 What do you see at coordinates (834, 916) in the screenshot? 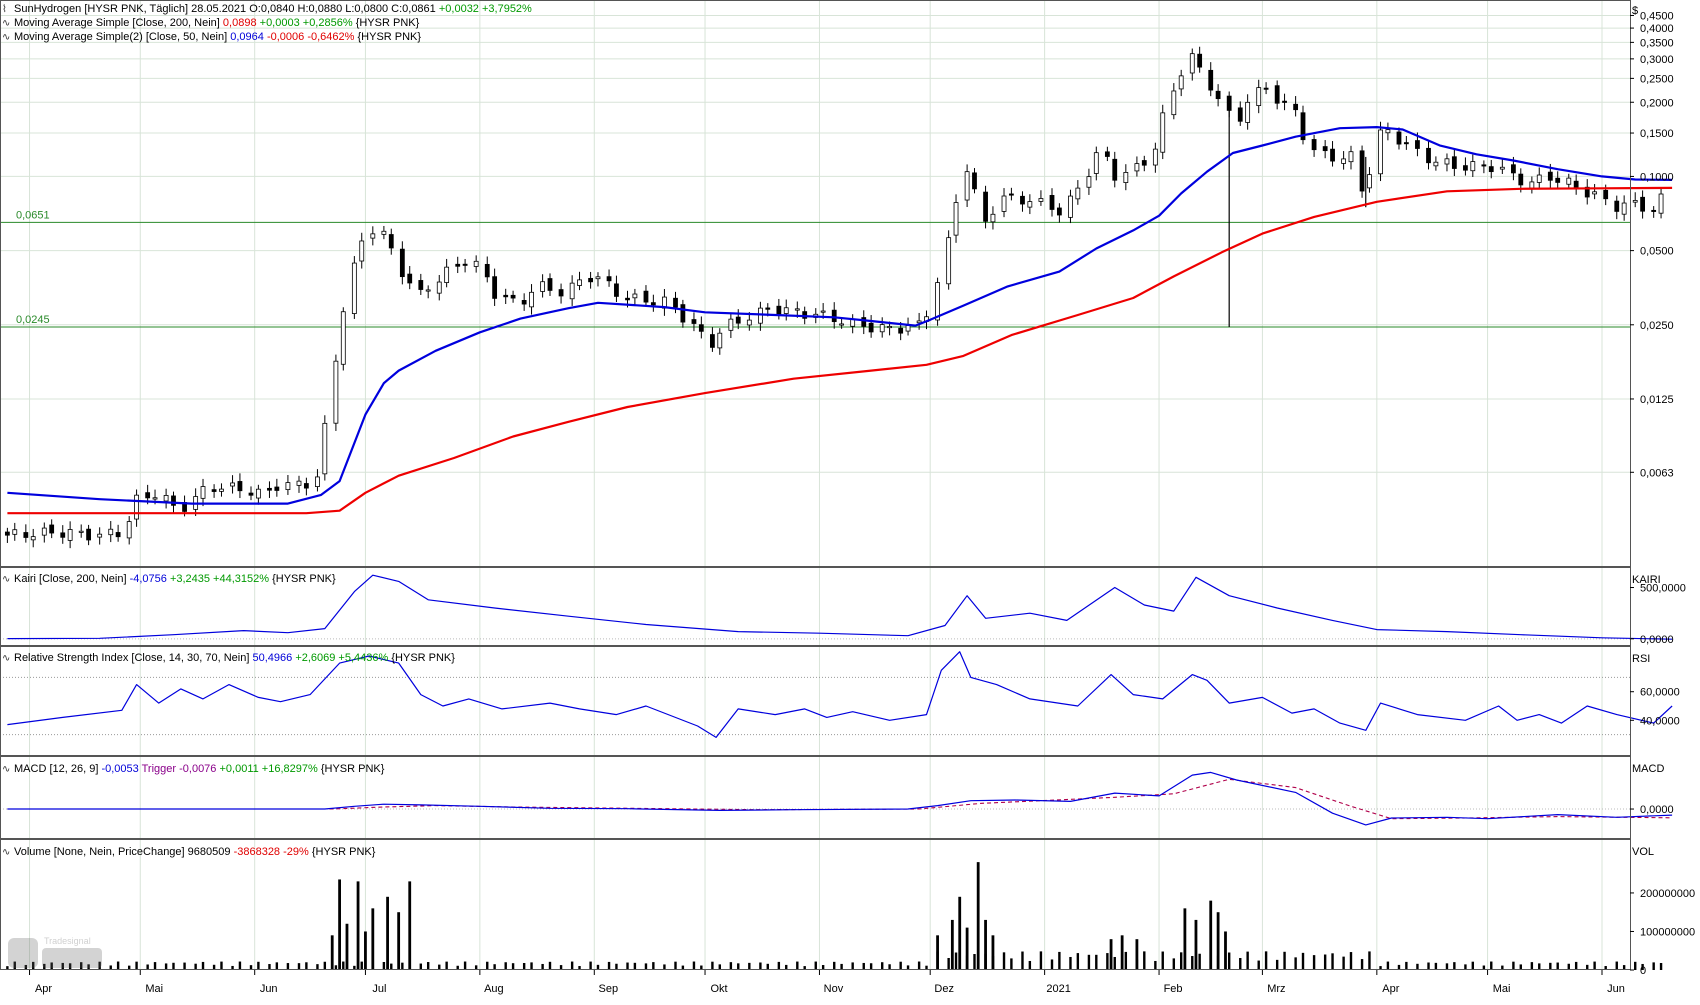
I see `volume-bars` at bounding box center [834, 916].